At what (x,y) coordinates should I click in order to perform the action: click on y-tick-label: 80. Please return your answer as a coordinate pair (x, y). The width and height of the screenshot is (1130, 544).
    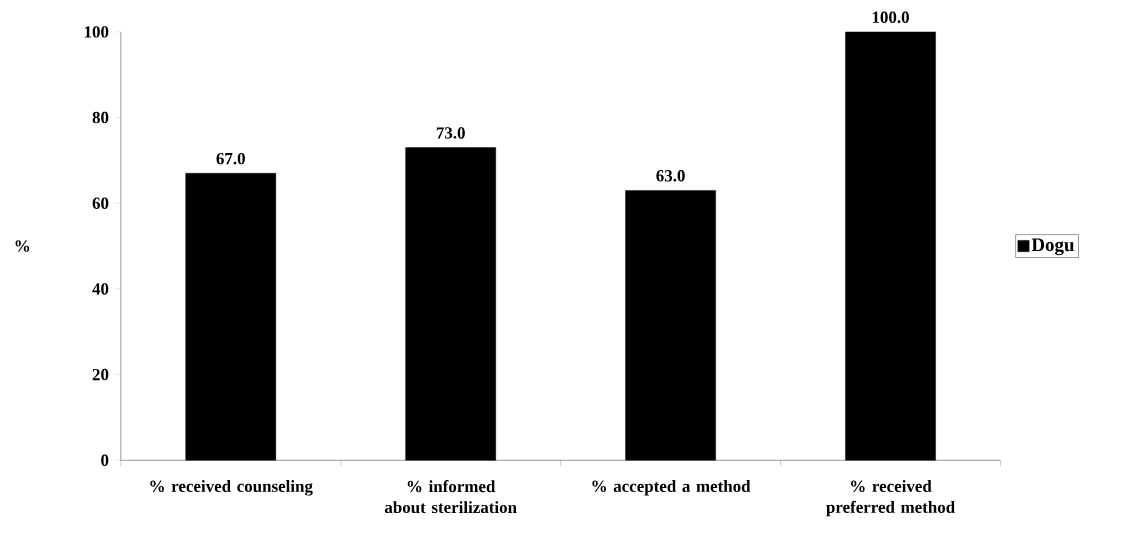
    Looking at the image, I should click on (100, 117).